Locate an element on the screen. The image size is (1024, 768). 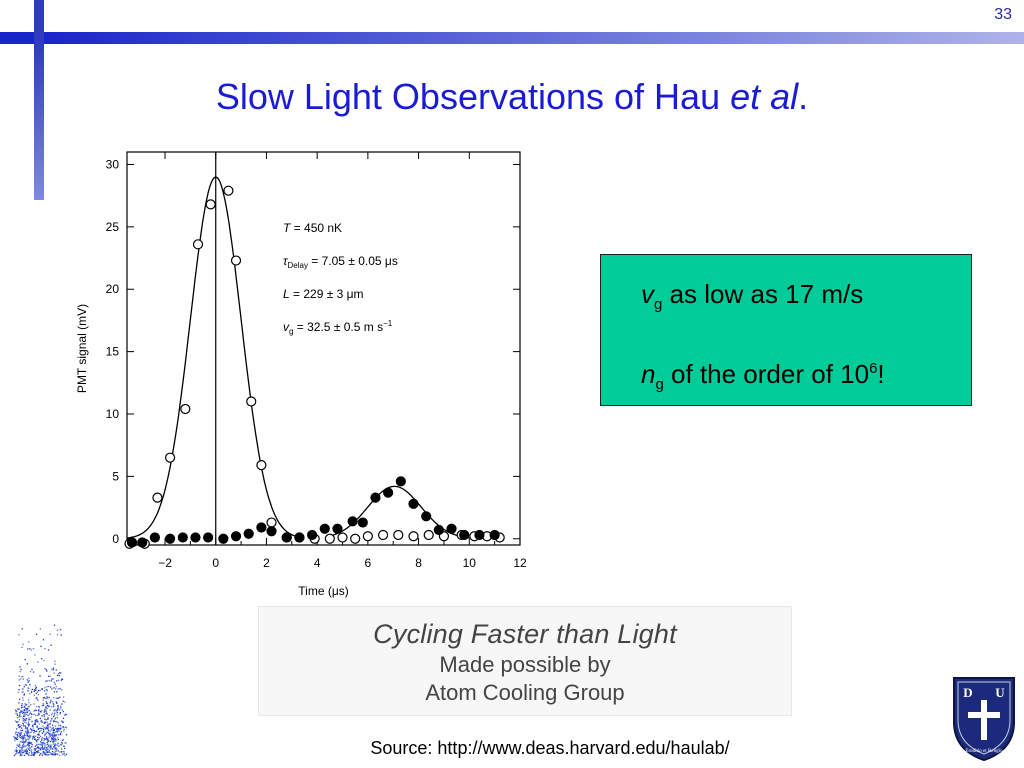
bec-density-image is located at coordinates (40, 690).